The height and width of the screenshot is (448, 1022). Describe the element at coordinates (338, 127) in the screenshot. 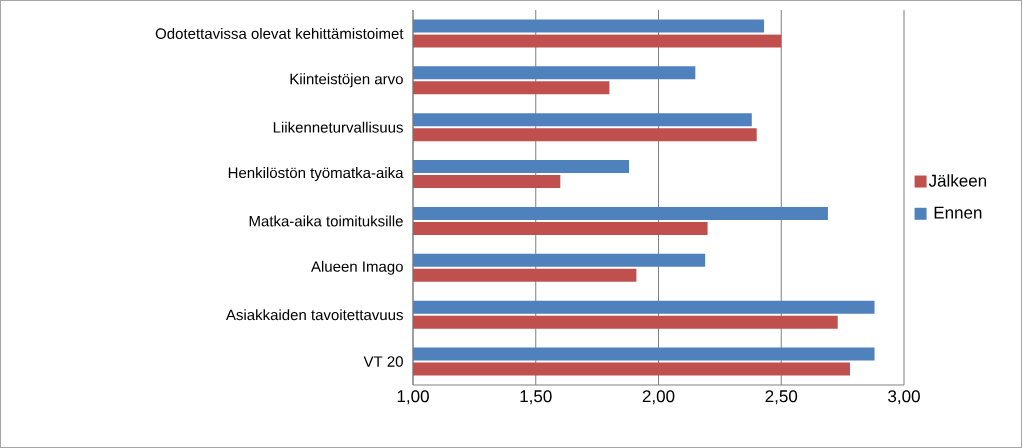

I see `y-tick-label: Liikenneturvallisuus` at that location.